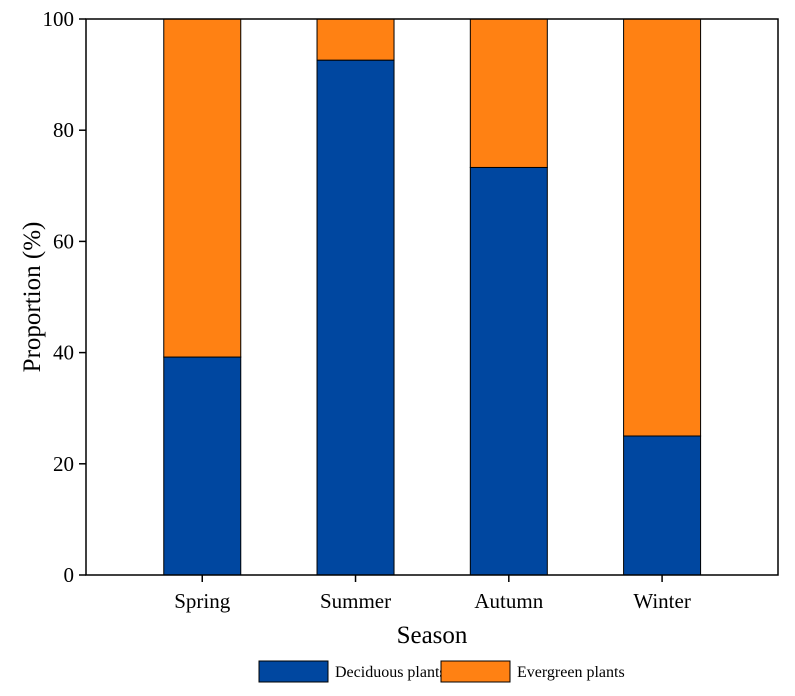 The height and width of the screenshot is (696, 795). What do you see at coordinates (432, 594) in the screenshot?
I see `x-axis-ticks: Spring Summer Autumn Winter` at bounding box center [432, 594].